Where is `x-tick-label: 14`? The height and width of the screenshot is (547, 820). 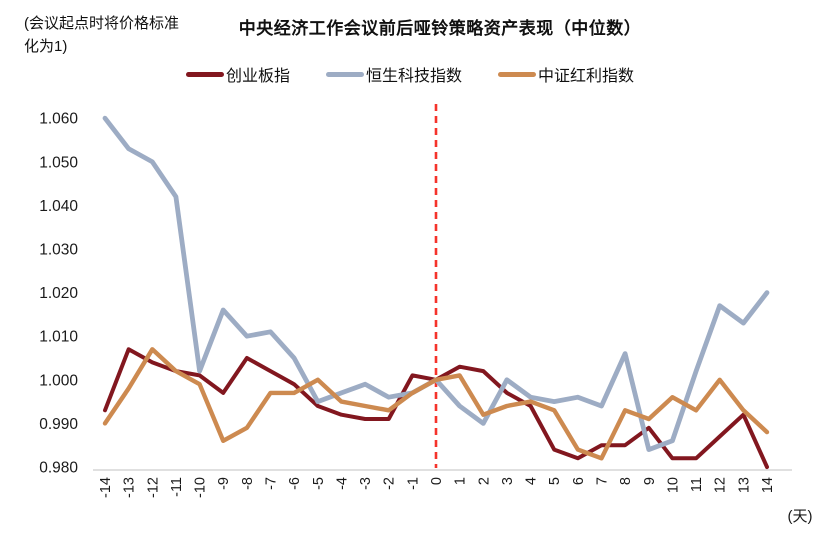
x-tick-label: 14 is located at coordinates (768, 485).